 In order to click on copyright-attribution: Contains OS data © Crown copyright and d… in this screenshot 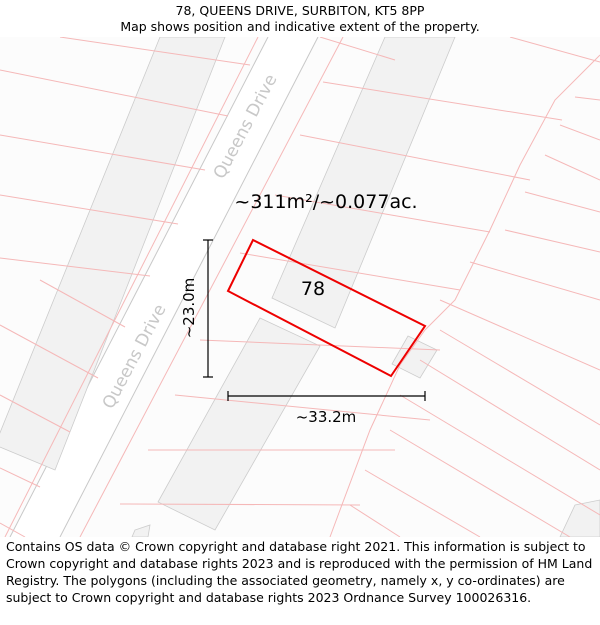, I will do `click(299, 572)`.